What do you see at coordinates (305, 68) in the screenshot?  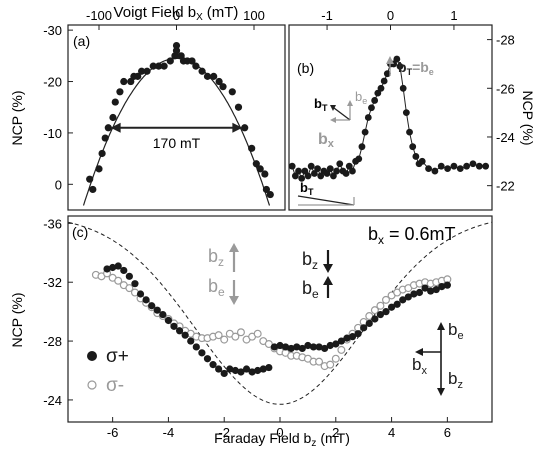 I see `panel-b-label: (b)` at bounding box center [305, 68].